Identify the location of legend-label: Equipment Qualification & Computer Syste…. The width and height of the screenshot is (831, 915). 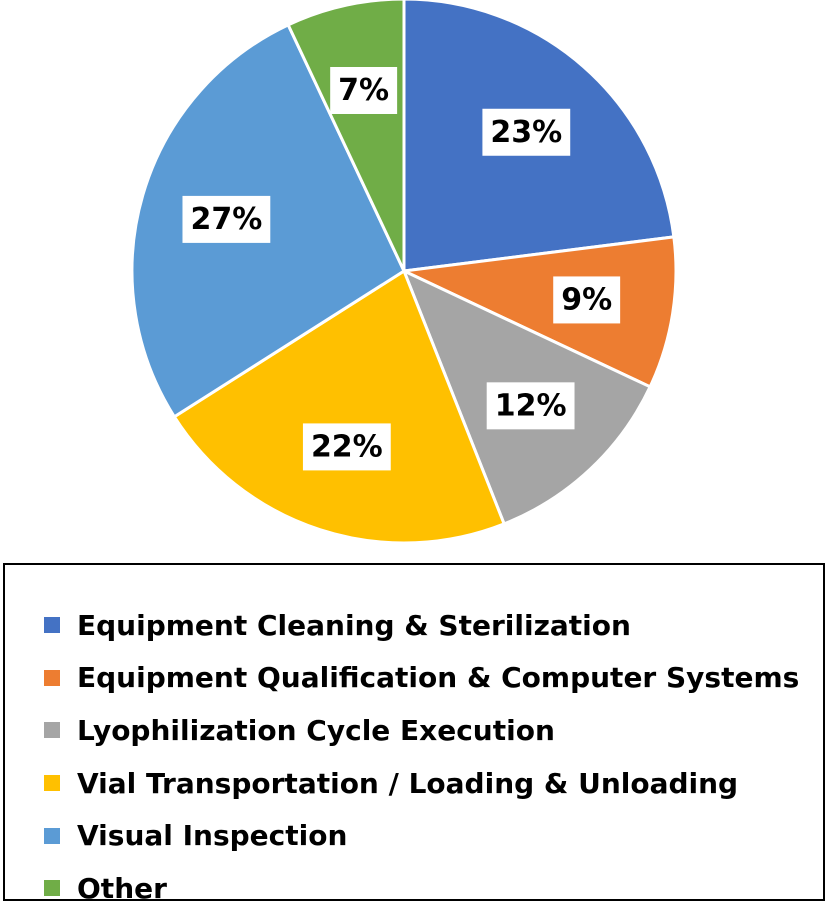
(438, 678).